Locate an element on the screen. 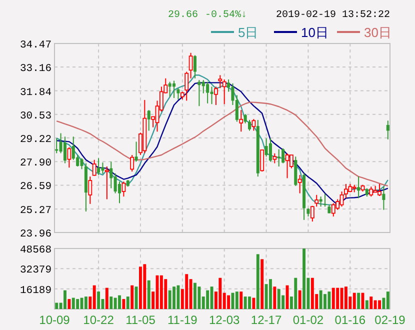 The height and width of the screenshot is (330, 415). text: -0.54%↓ is located at coordinates (226, 15).